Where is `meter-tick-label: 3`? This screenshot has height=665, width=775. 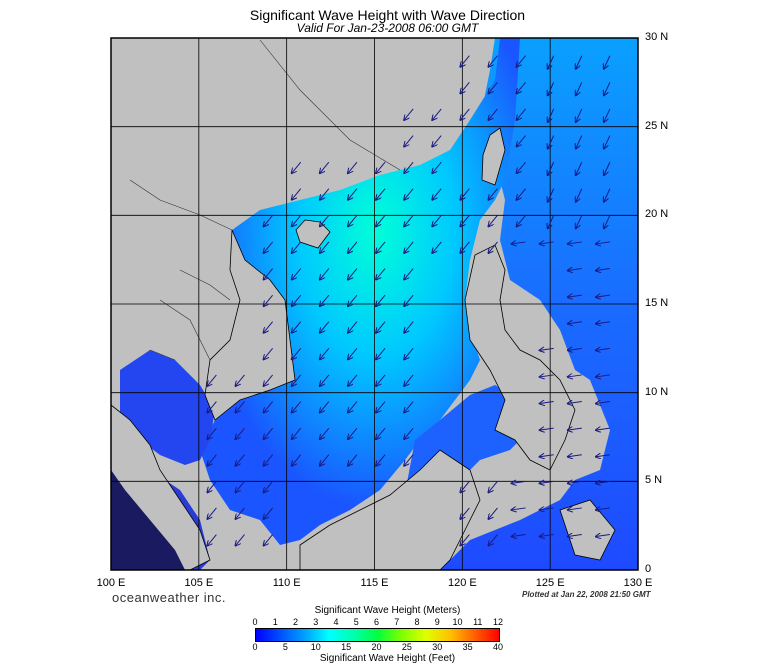 meter-tick-label: 3 is located at coordinates (316, 622).